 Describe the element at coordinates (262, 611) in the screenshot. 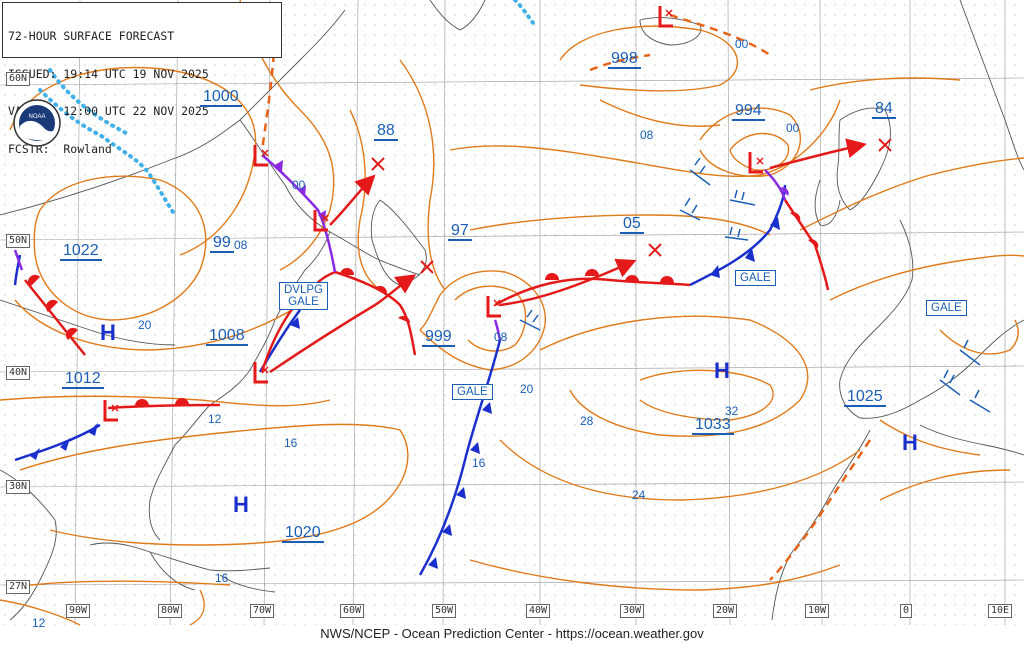

I see `lon-label-70w: 70W` at that location.